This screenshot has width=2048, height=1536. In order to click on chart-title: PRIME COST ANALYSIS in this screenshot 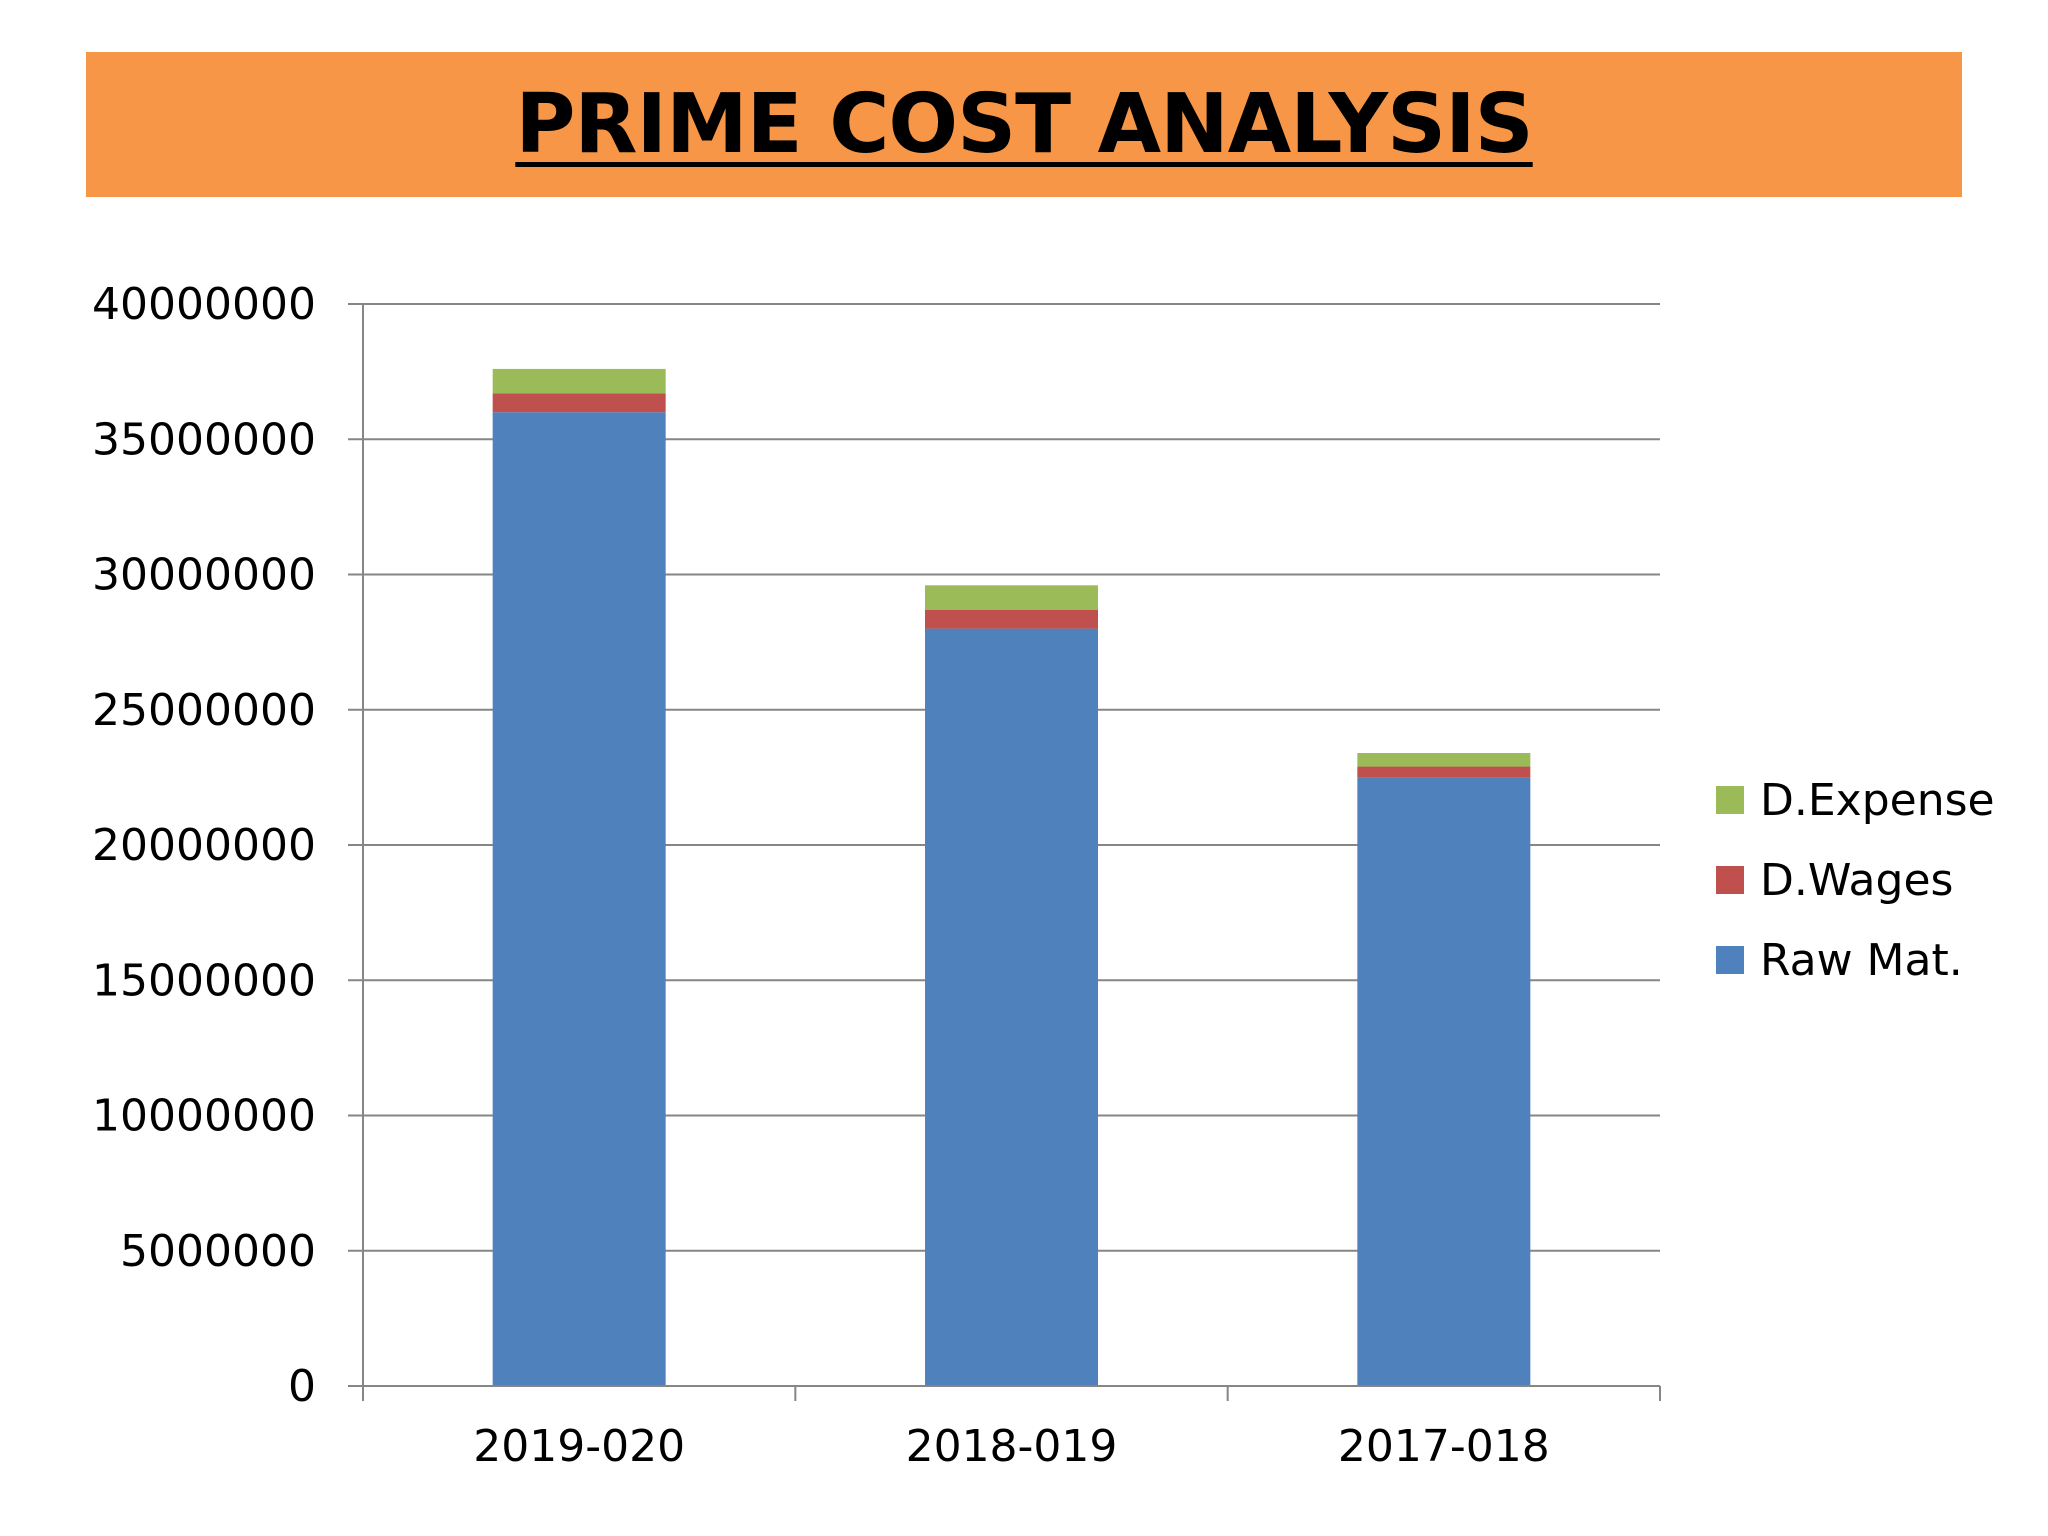, I will do `click(1024, 124)`.